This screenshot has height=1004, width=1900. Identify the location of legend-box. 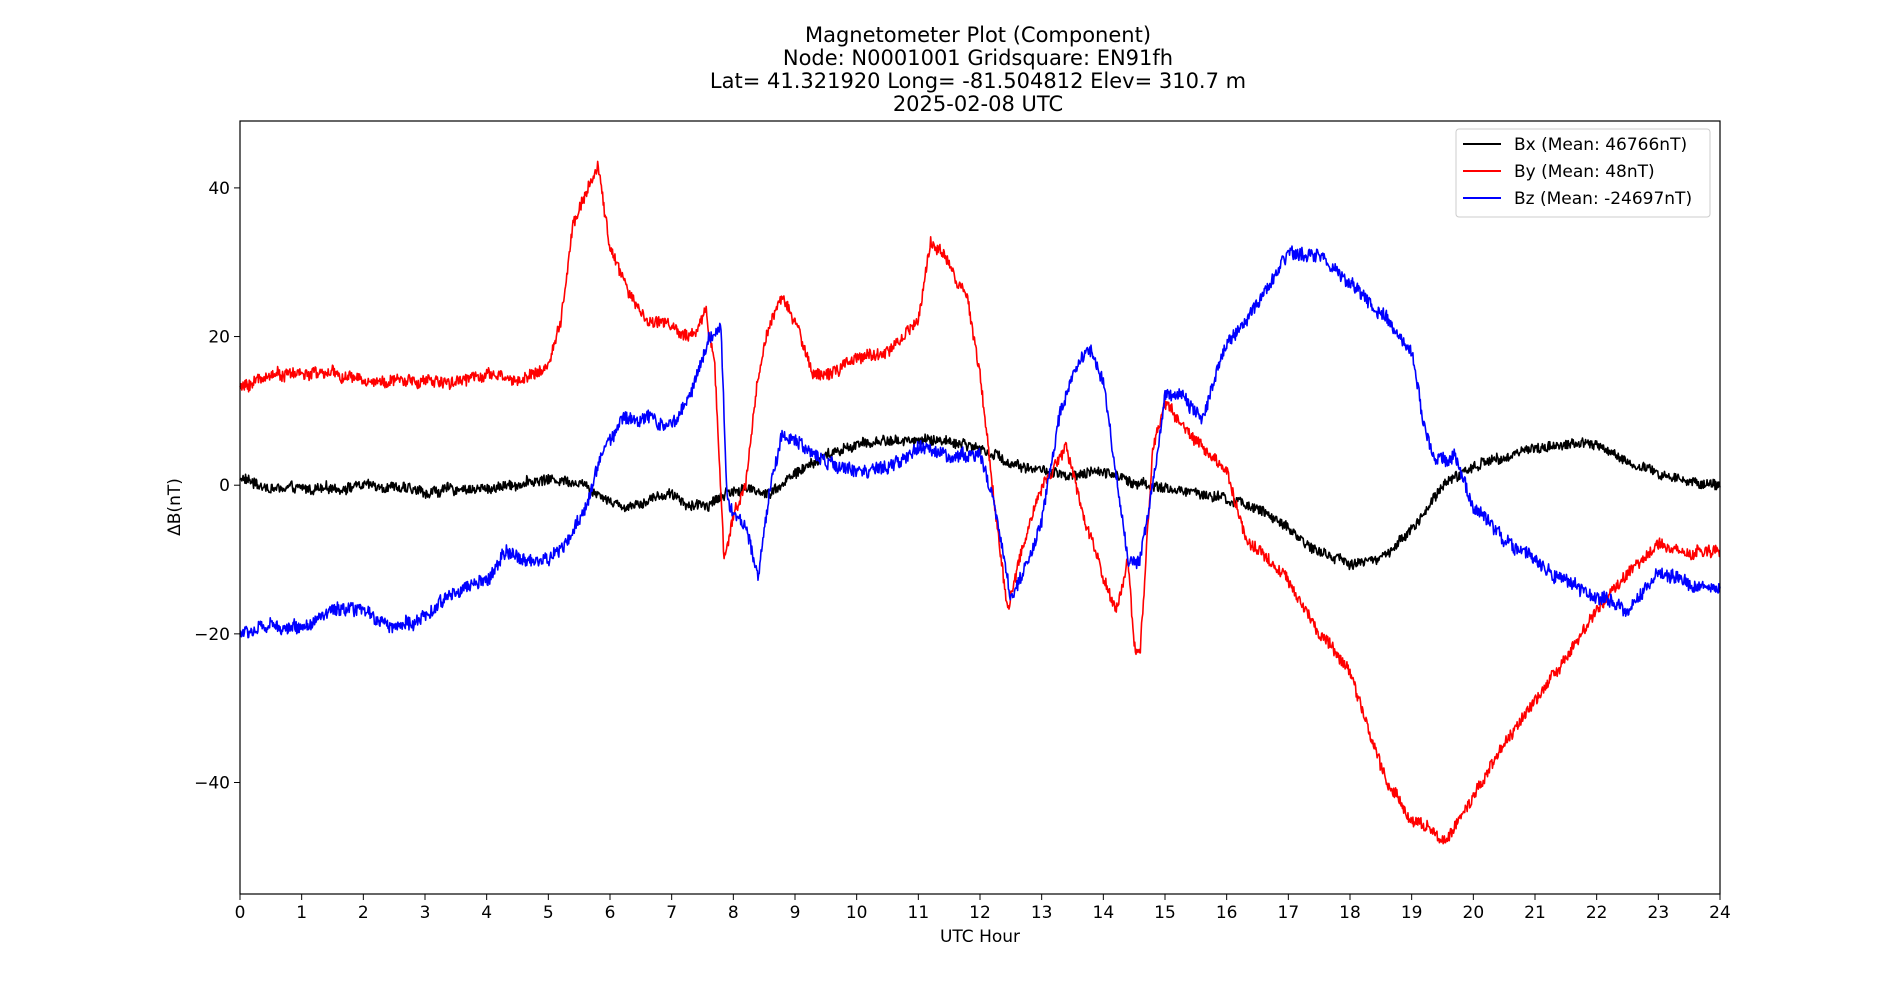
(1583, 173).